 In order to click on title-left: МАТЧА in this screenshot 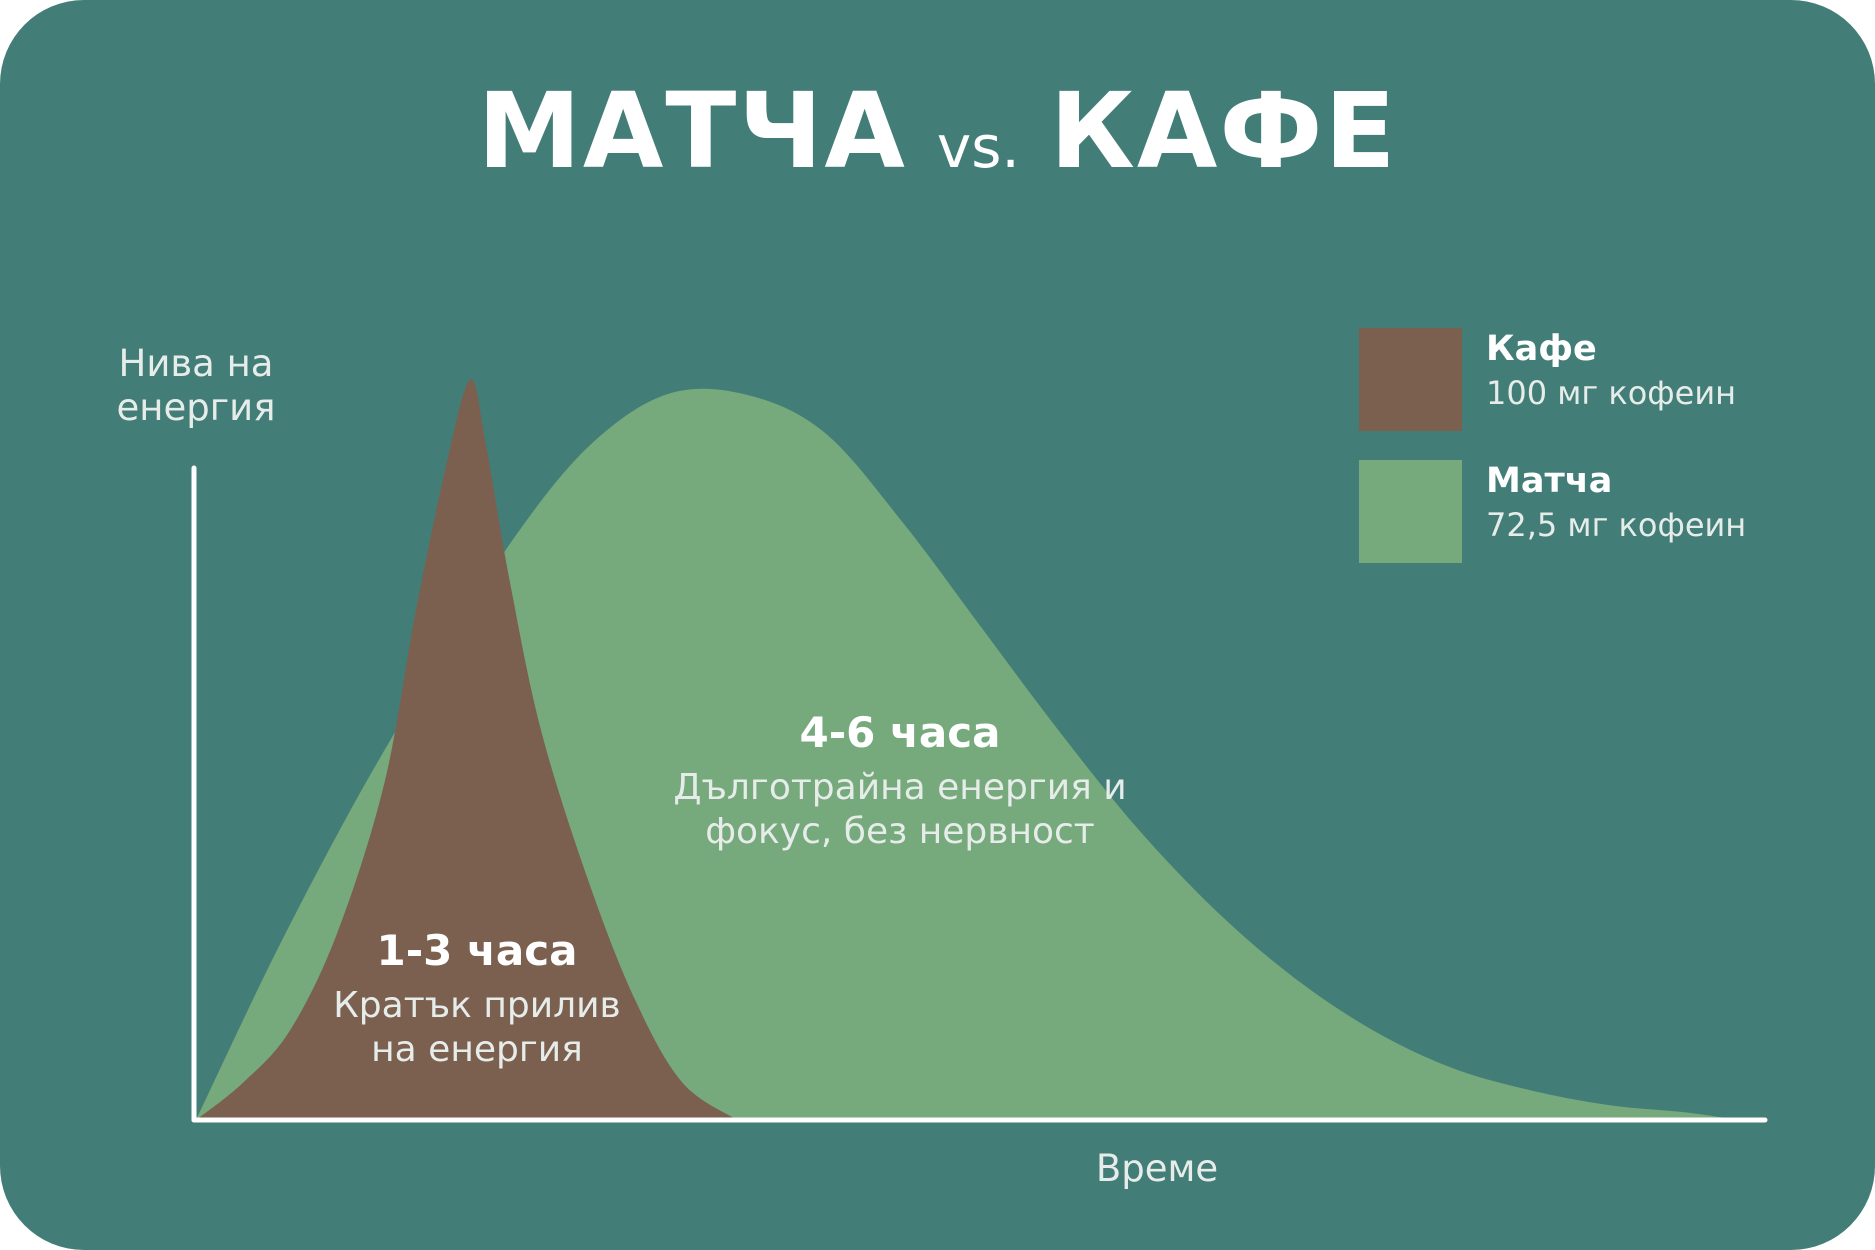, I will do `click(692, 131)`.